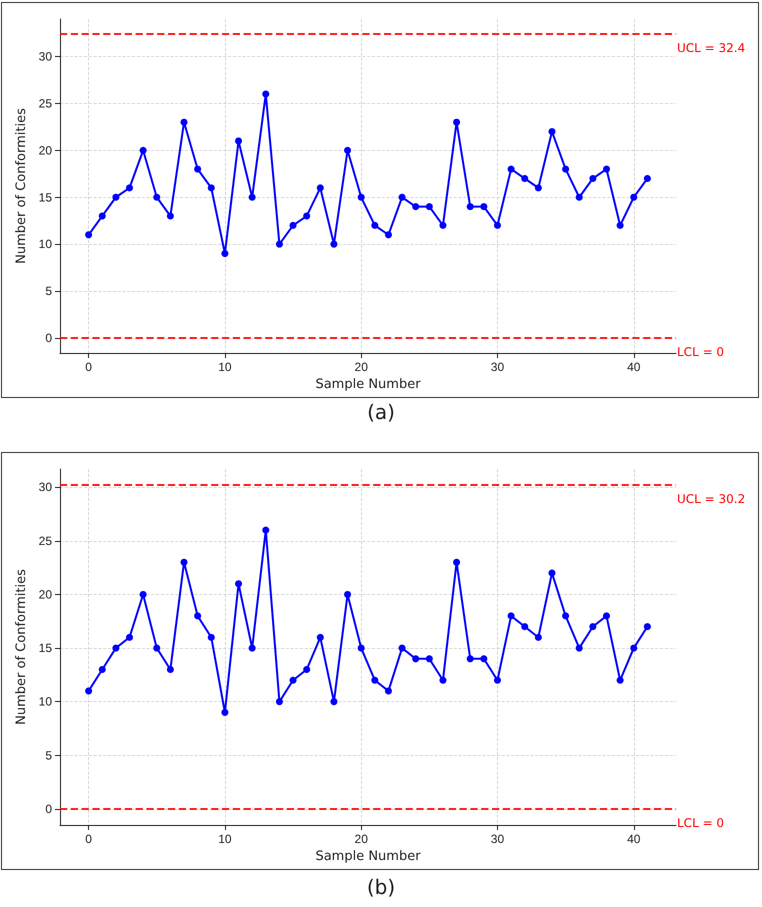 This screenshot has width=762, height=907. Describe the element at coordinates (361, 367) in the screenshot. I see `x-tick-label: 20` at that location.